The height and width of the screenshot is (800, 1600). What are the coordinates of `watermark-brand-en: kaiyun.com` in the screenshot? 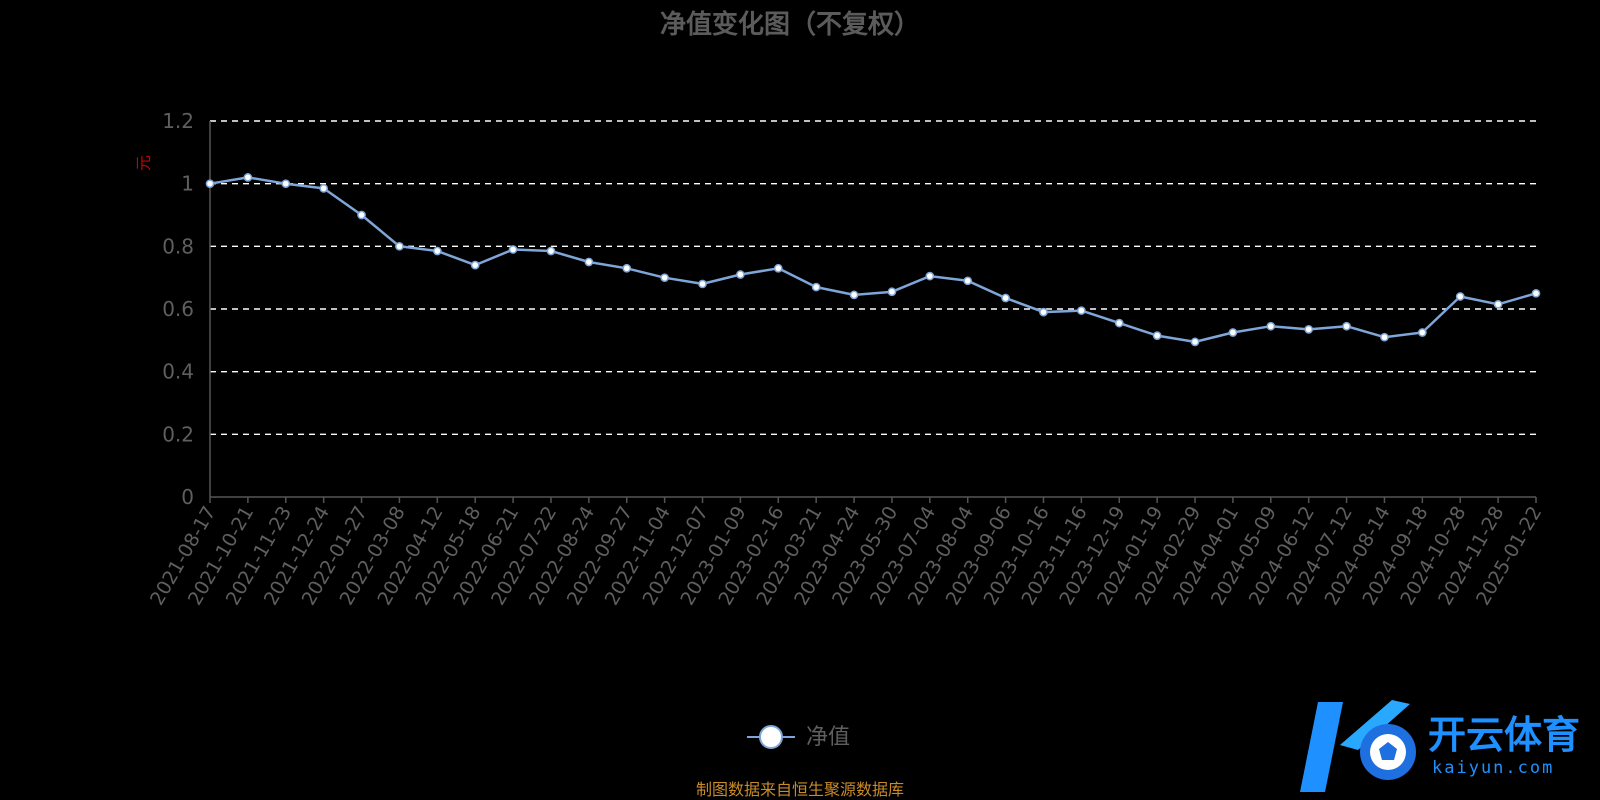 It's located at (1493, 768).